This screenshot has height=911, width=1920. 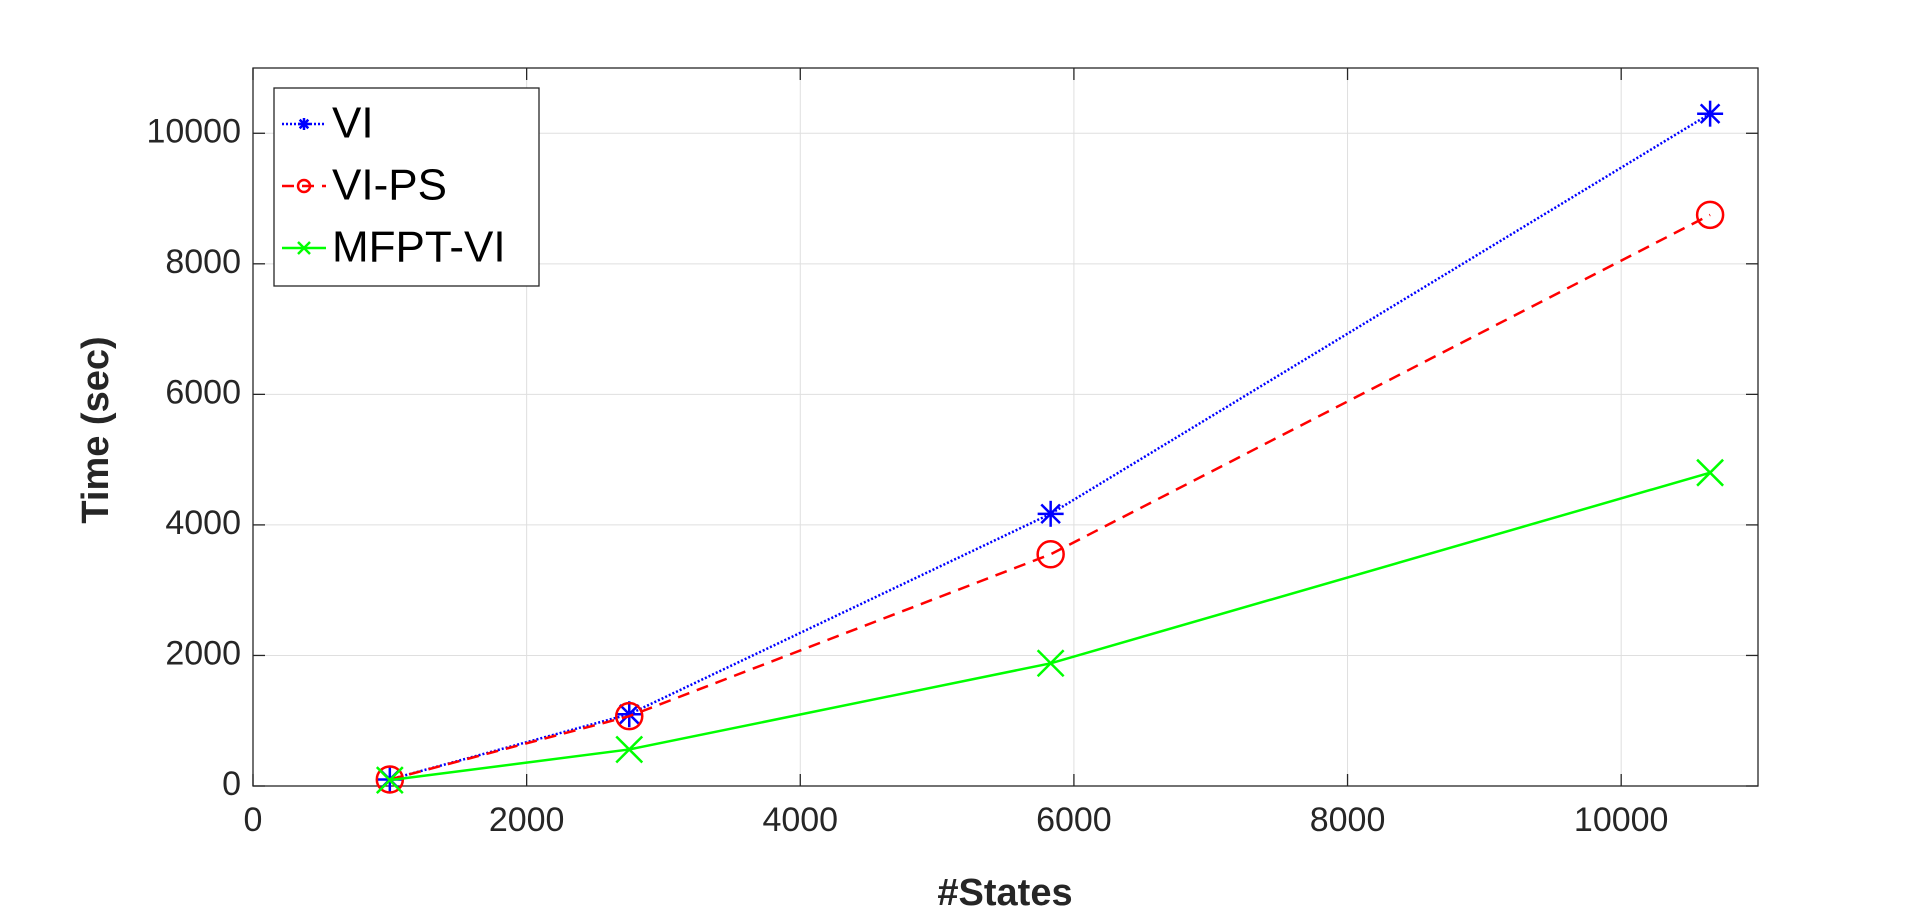 I want to click on y-tick-label: 4000, so click(x=203, y=523).